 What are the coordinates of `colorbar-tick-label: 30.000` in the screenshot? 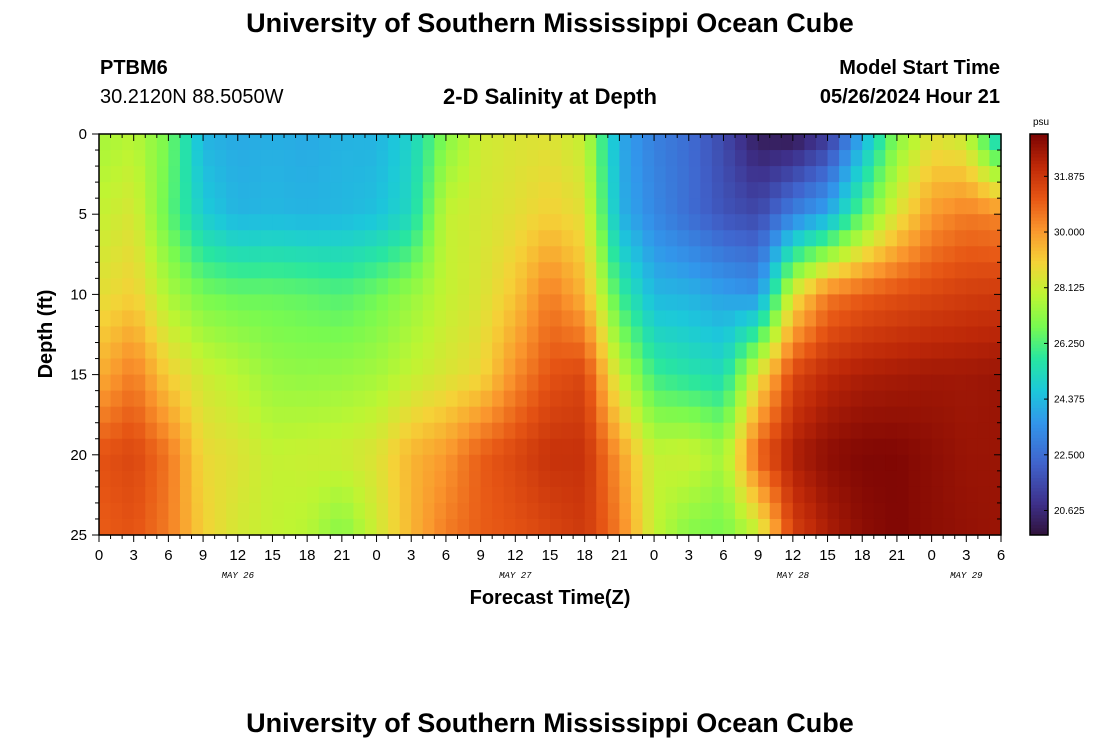 It's located at (1069, 233).